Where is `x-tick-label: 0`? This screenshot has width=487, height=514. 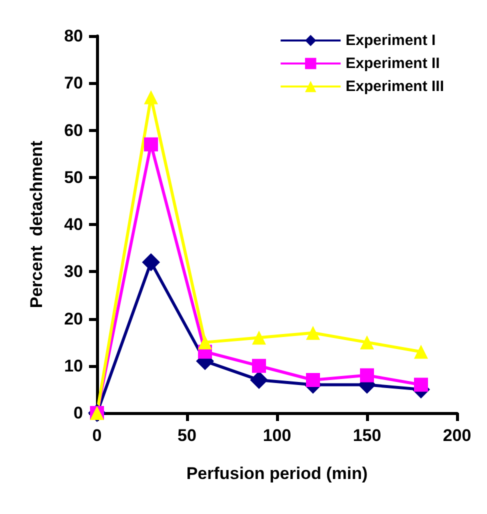
x-tick-label: 0 is located at coordinates (97, 435).